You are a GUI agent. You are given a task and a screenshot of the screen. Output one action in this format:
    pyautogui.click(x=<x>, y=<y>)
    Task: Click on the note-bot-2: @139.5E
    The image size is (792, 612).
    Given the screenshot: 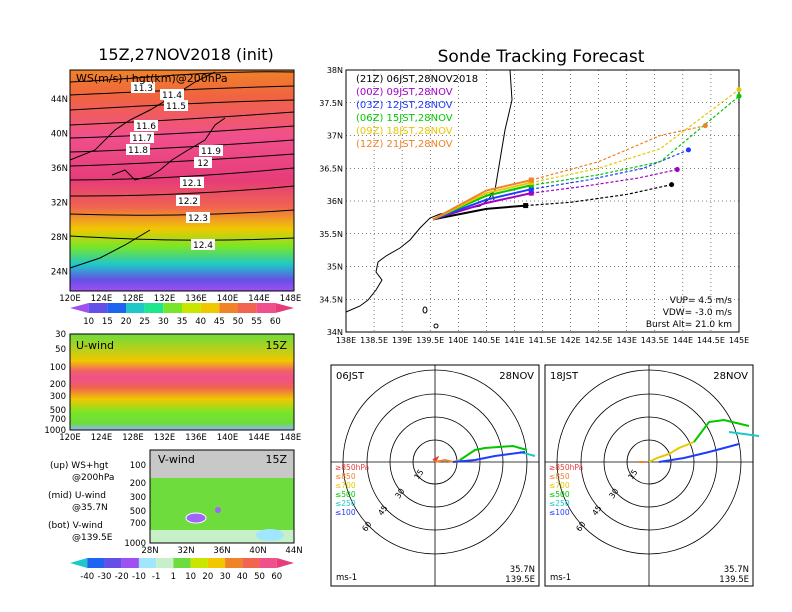 What is the action you would take?
    pyautogui.click(x=92, y=538)
    